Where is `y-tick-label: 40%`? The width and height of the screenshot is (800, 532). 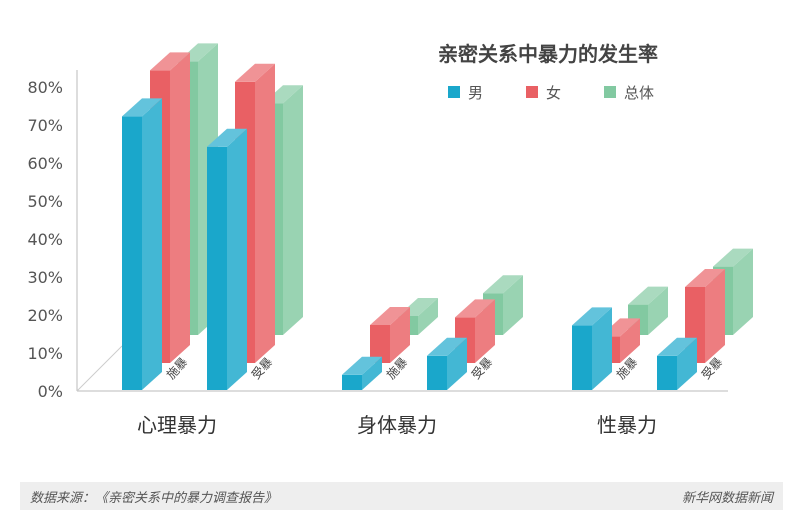 y-tick-label: 40% is located at coordinates (45, 239).